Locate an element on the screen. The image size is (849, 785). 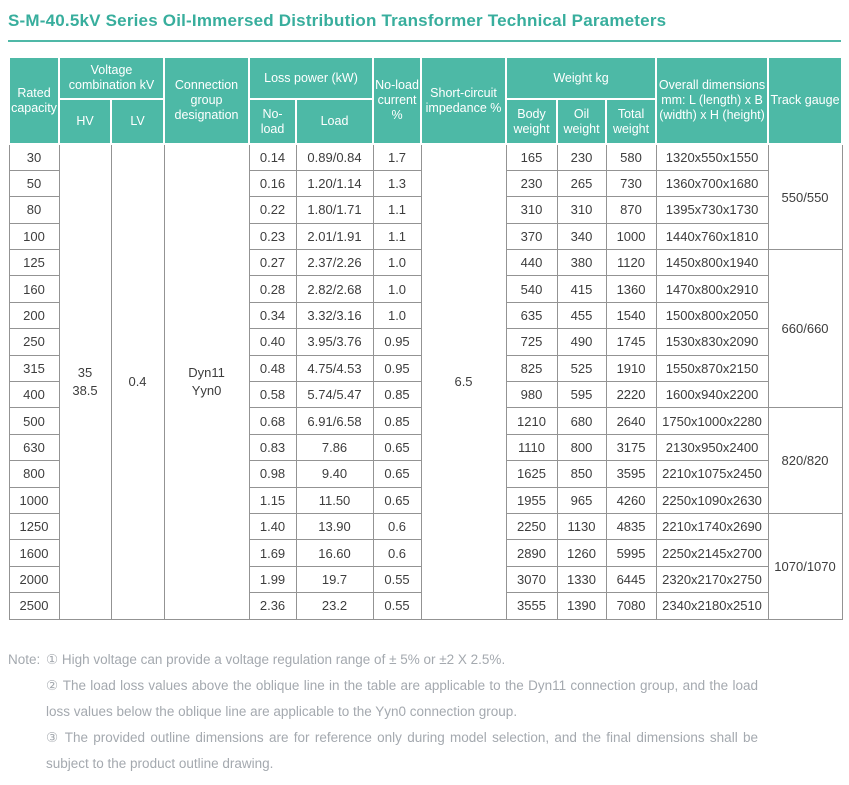
cell-load-loss: 9.40 is located at coordinates (334, 474).